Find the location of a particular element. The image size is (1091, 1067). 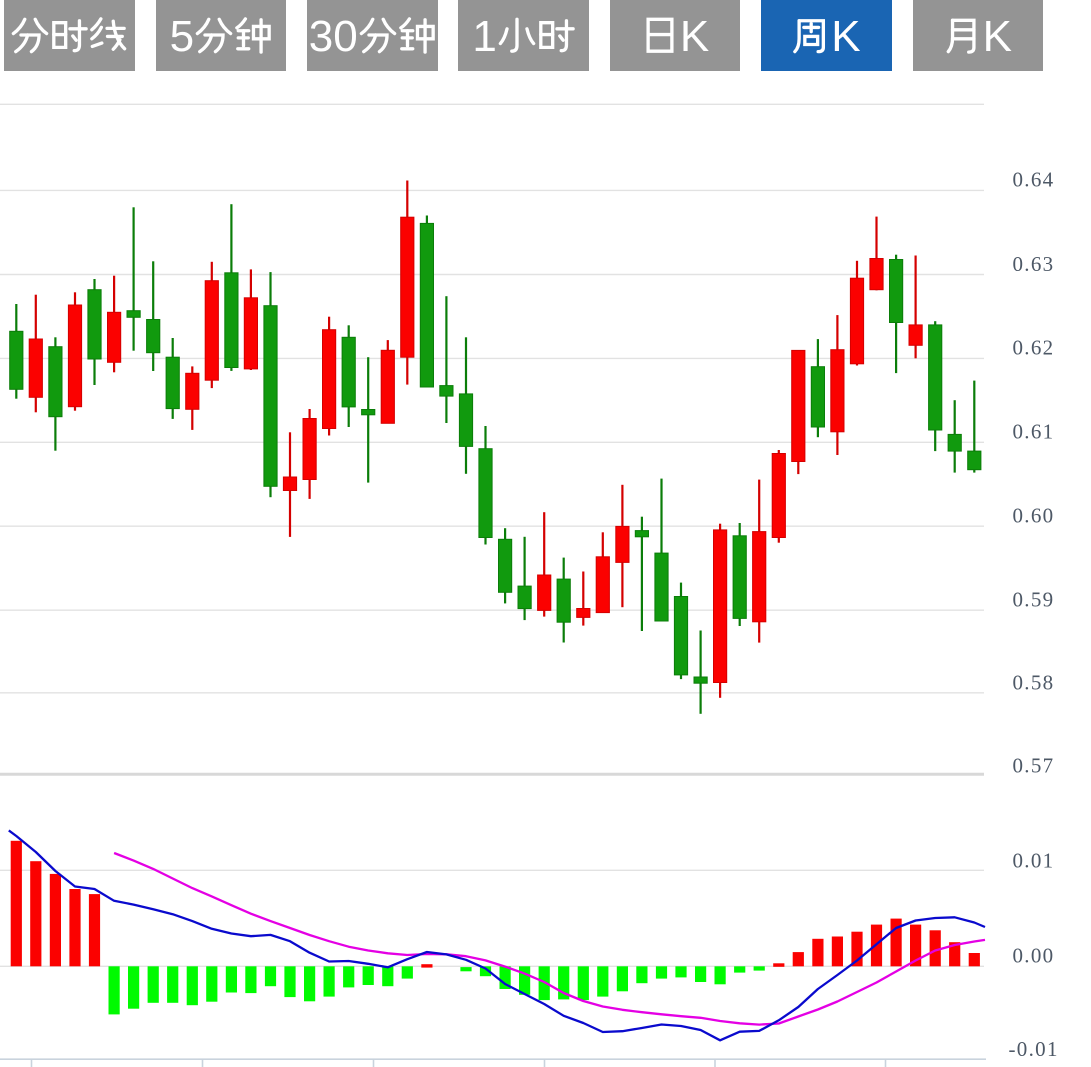

svg-text: 0.57 is located at coordinates (1034, 765).